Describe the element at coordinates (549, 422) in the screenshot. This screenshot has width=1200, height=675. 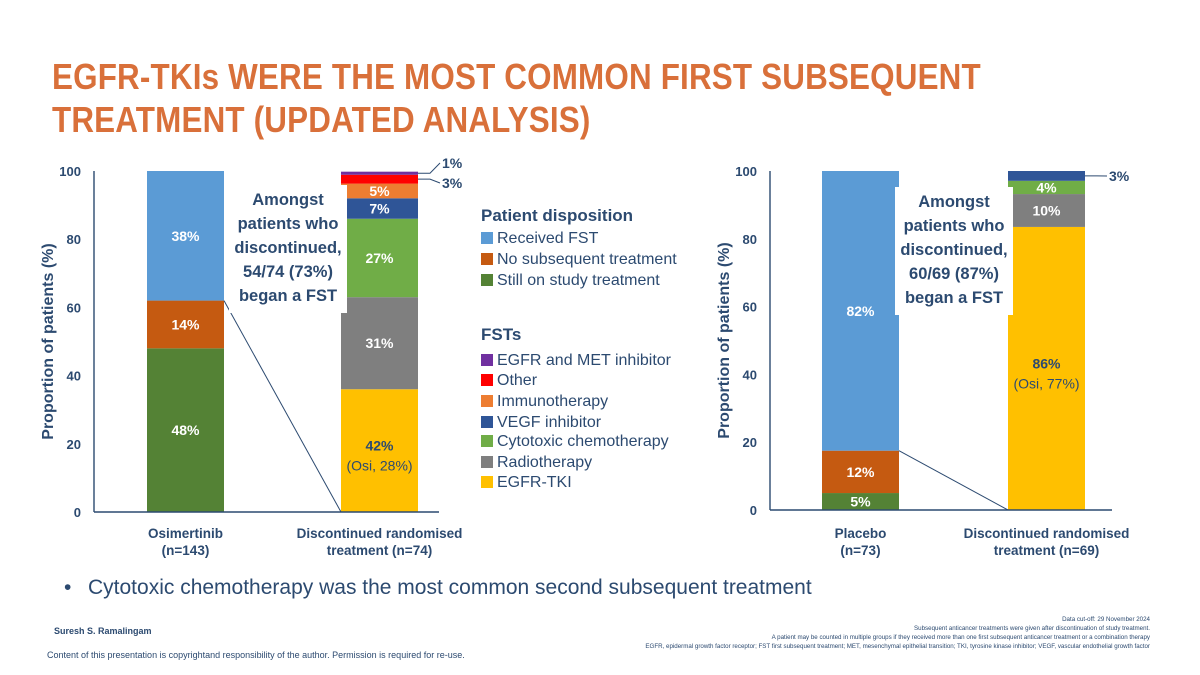
I see `legend-item-label: VEGF inhibitor` at that location.